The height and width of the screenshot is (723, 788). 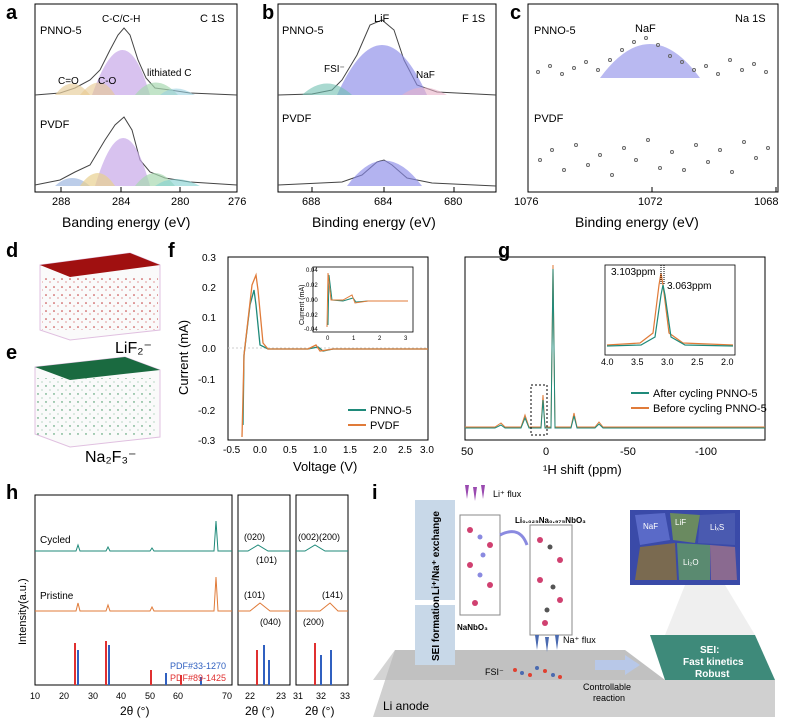 I want to click on panel-h-xlabel-1: 2θ (°), so click(x=134, y=711).